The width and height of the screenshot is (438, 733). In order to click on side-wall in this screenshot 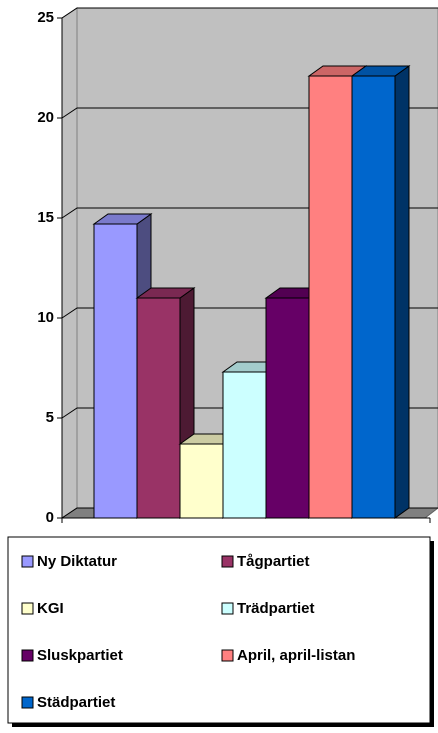, I will do `click(69, 263)`.